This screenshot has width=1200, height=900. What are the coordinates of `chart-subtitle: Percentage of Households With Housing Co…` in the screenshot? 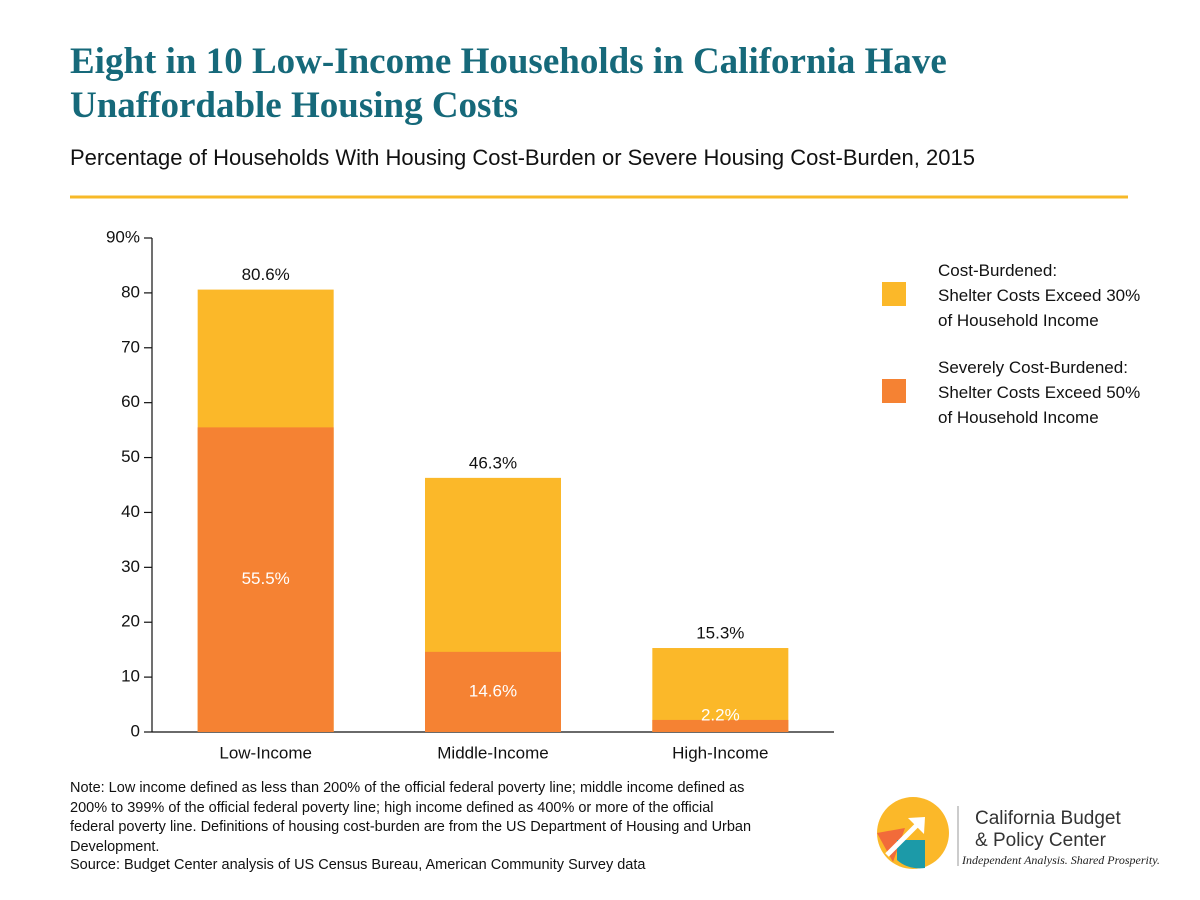 It's located at (522, 157).